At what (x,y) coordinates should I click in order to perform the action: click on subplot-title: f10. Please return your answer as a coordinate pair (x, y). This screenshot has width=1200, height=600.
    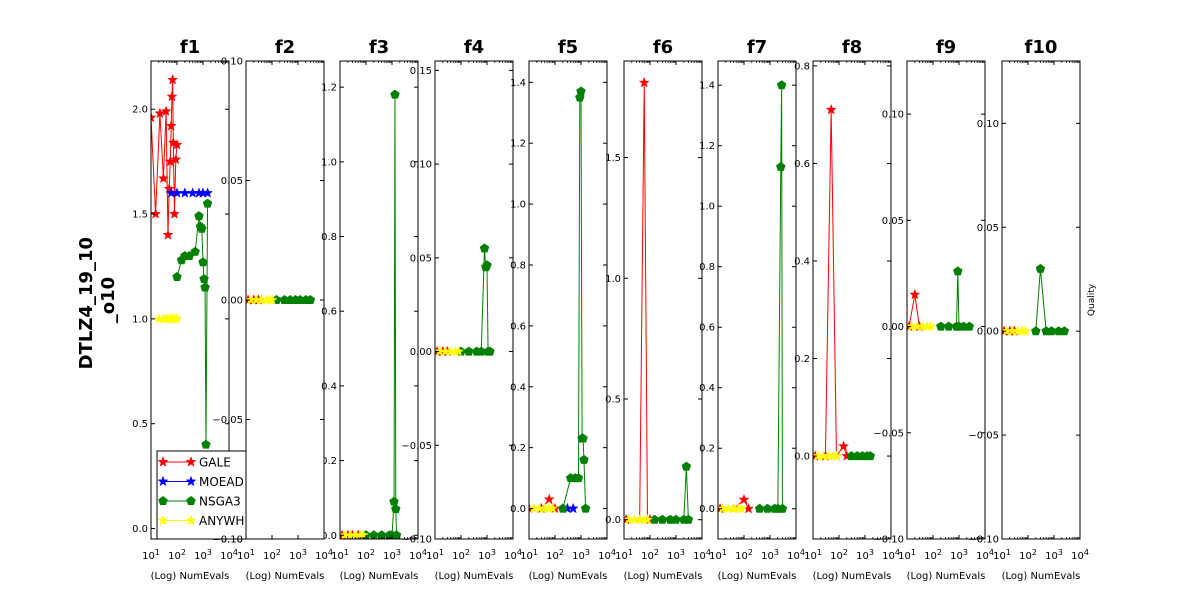
    Looking at the image, I should click on (1041, 47).